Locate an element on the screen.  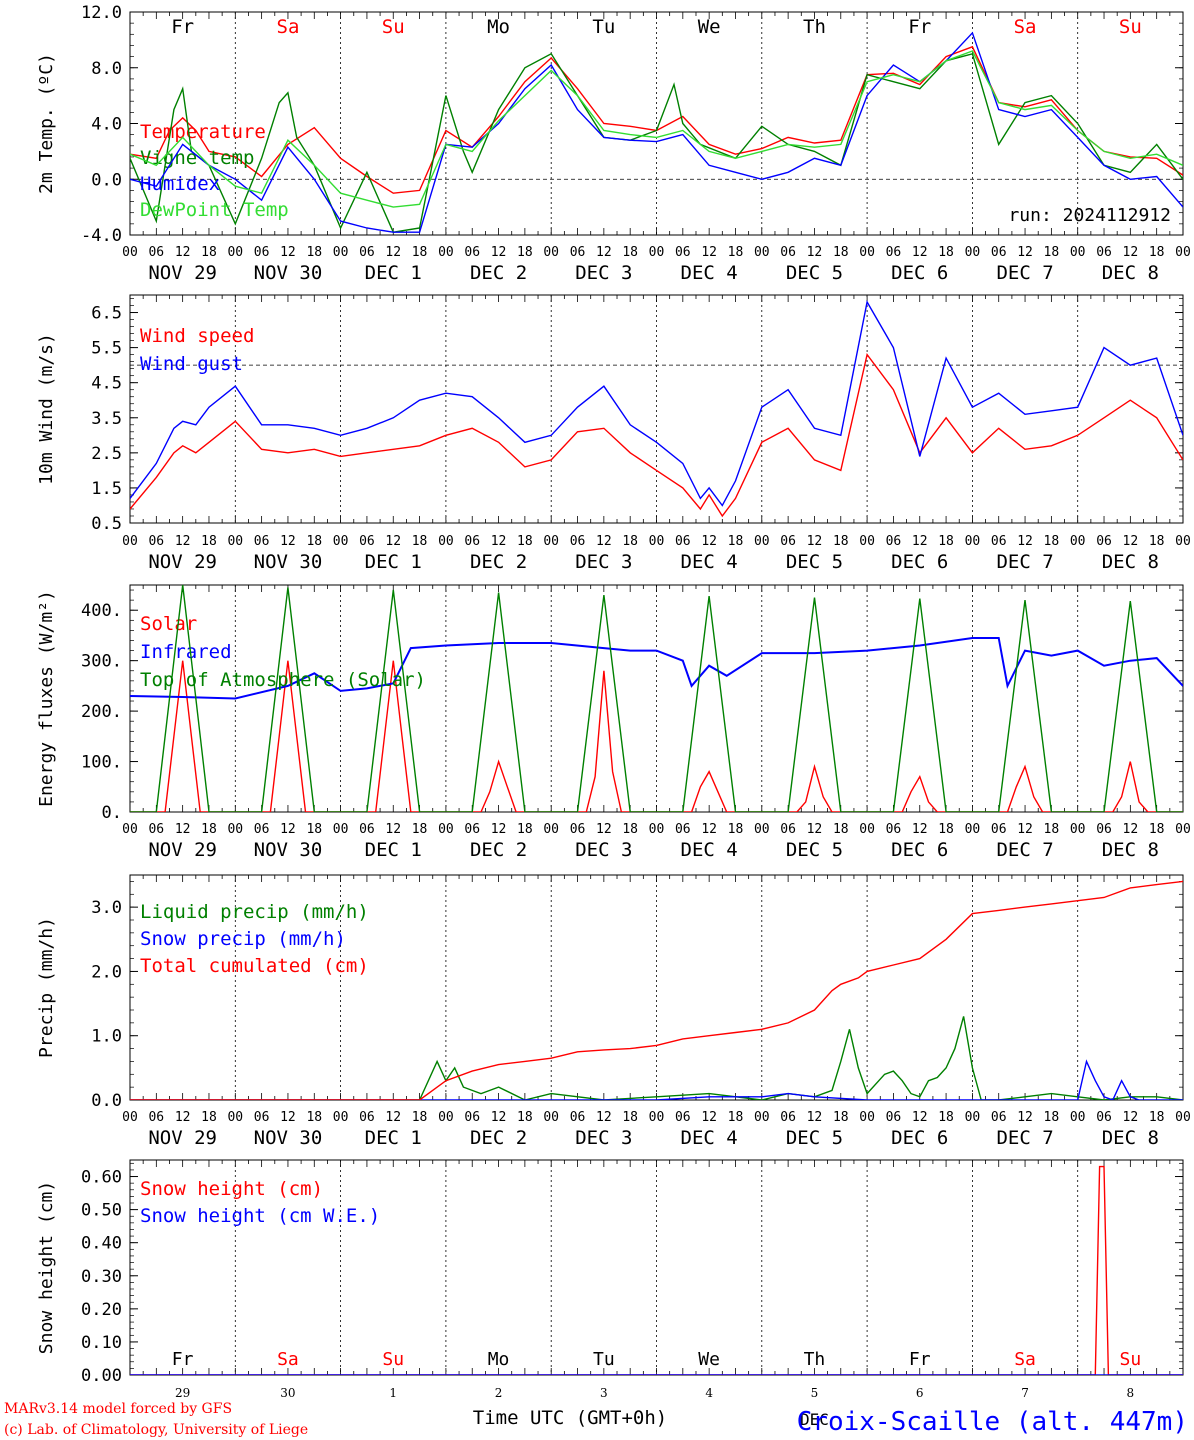
series-line-snow-height-cm- is located at coordinates (656, 1270).